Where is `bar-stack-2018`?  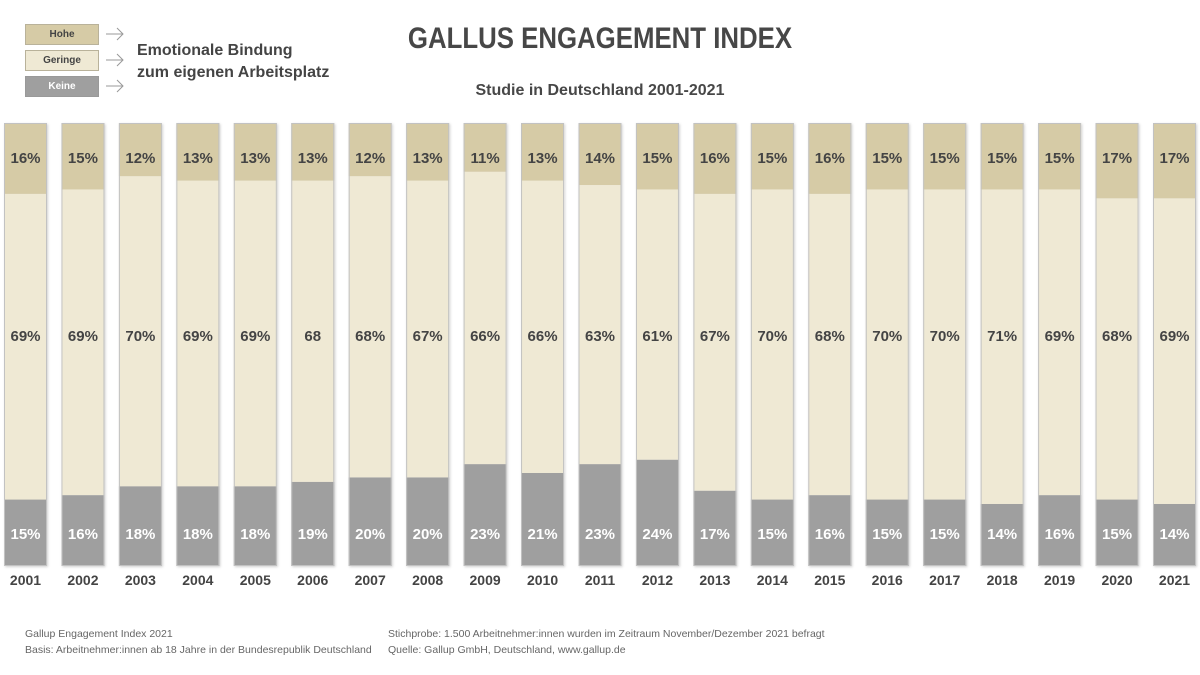 bar-stack-2018 is located at coordinates (1002, 344).